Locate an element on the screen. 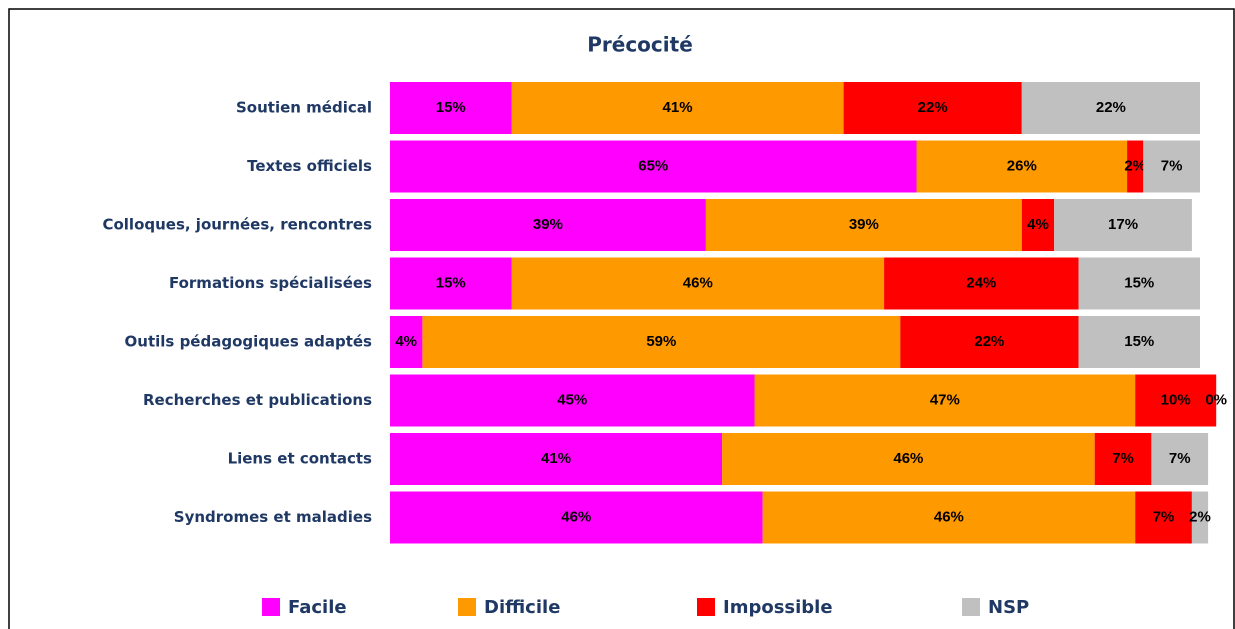 The height and width of the screenshot is (629, 1235). value-label: 26% is located at coordinates (1022, 165).